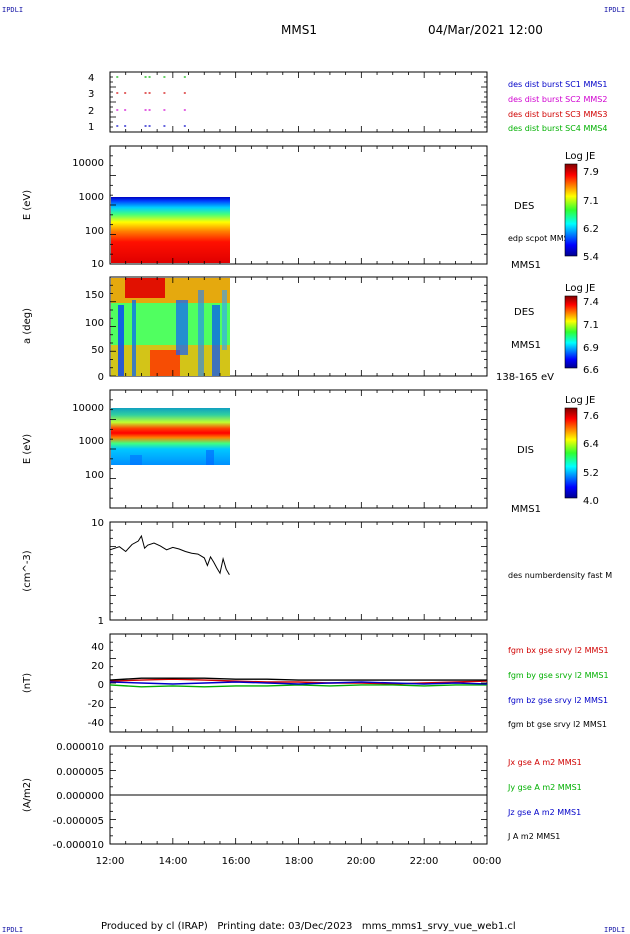  I want to click on des-energy-instrument-label: DES, so click(524, 206).